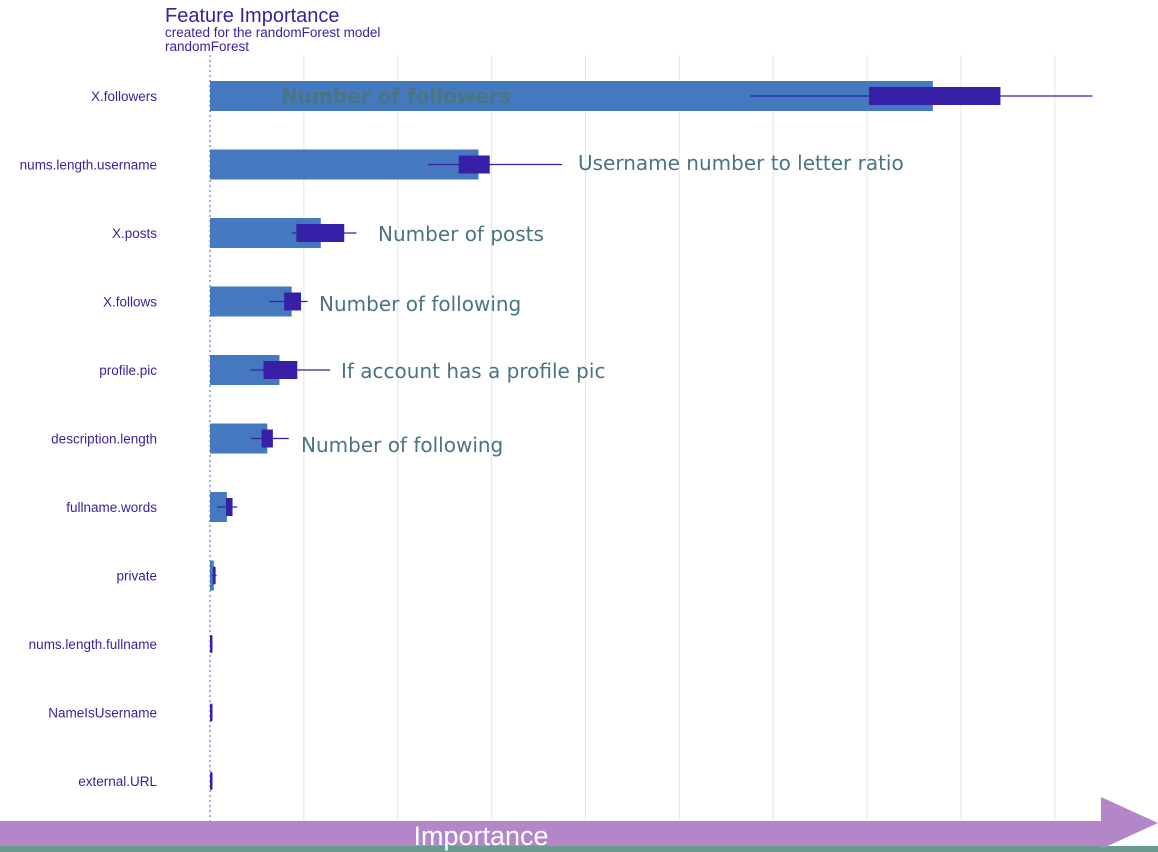 Image resolution: width=1158 pixels, height=852 pixels. Describe the element at coordinates (124, 96) in the screenshot. I see `feature-label: X.followers` at that location.